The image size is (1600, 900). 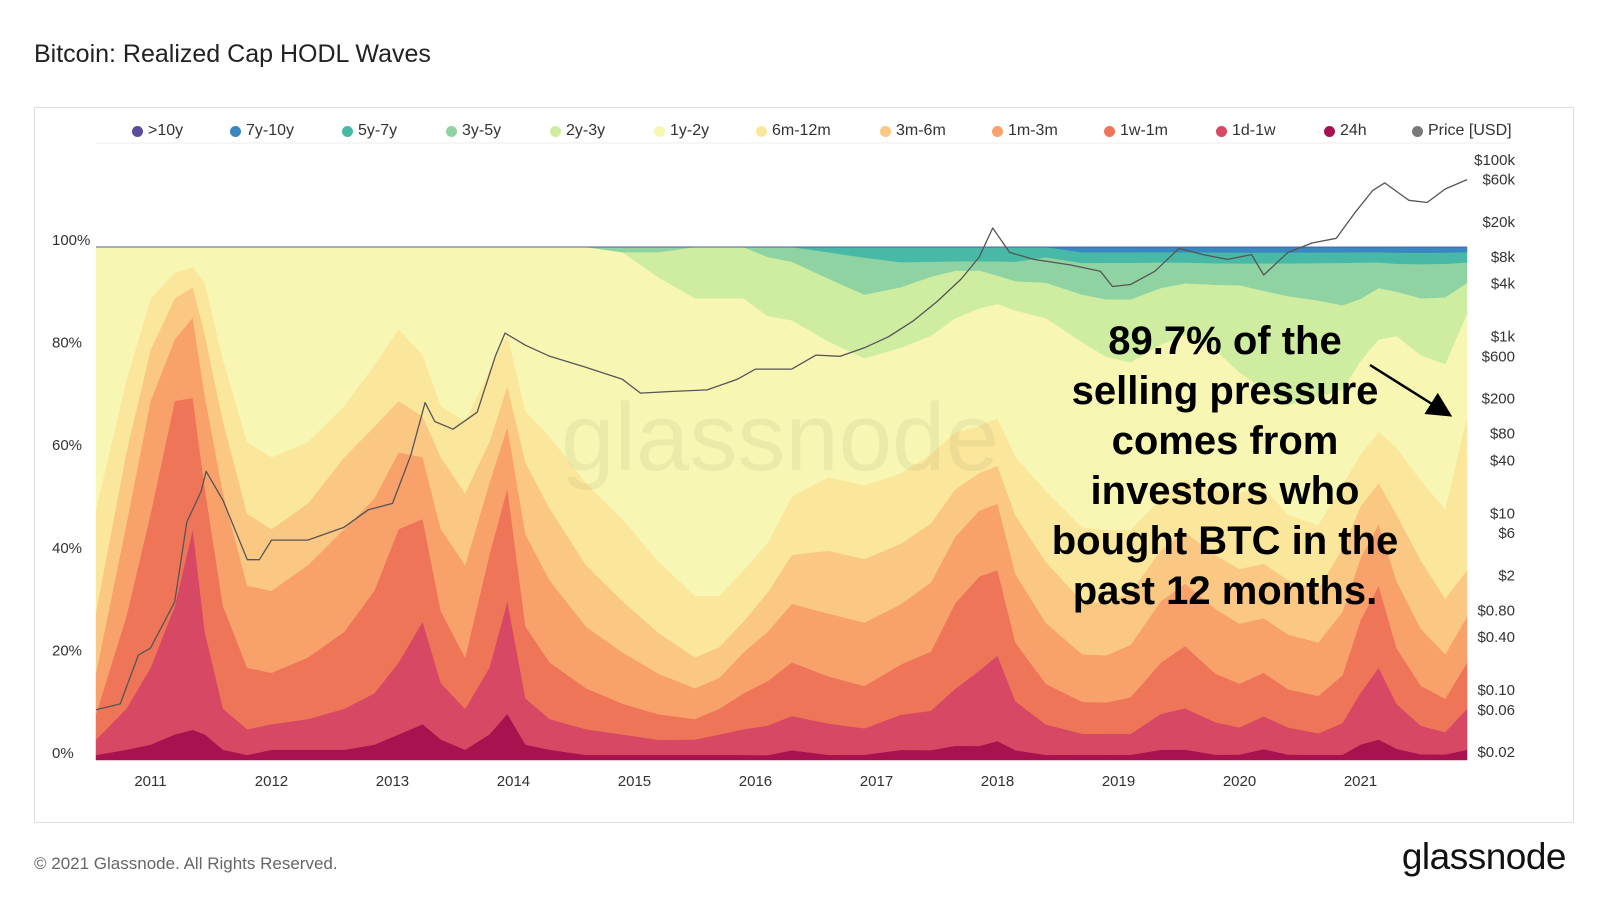 I want to click on y-left-tick-label: 80%, so click(x=67, y=343).